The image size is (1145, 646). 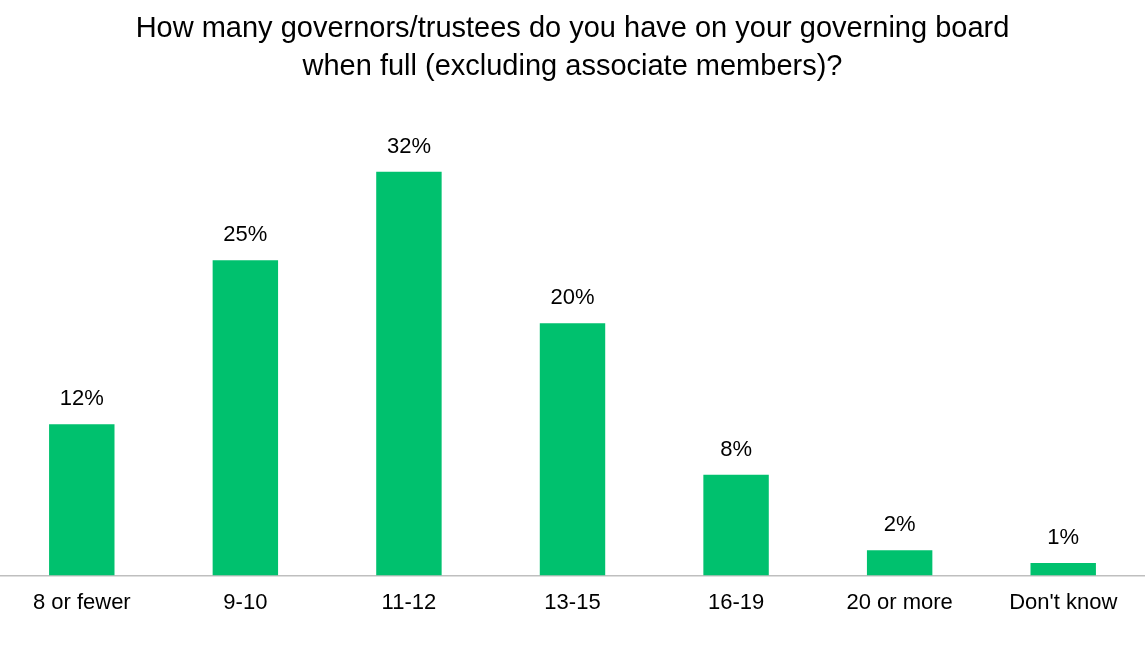 What do you see at coordinates (409, 601) in the screenshot?
I see `x-tick-label: 11-12` at bounding box center [409, 601].